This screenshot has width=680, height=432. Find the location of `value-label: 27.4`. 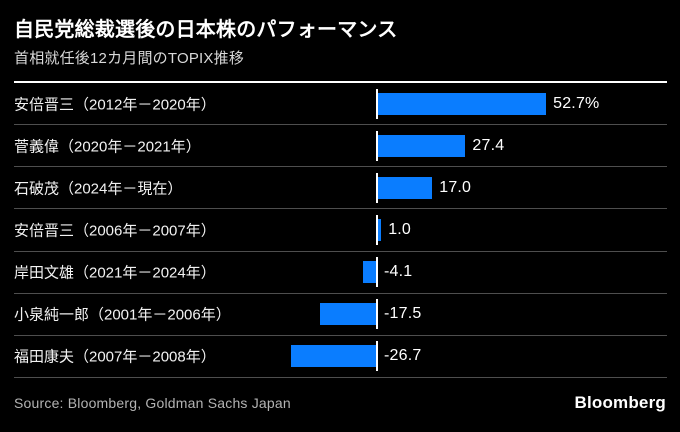

value-label: 27.4 is located at coordinates (488, 145).